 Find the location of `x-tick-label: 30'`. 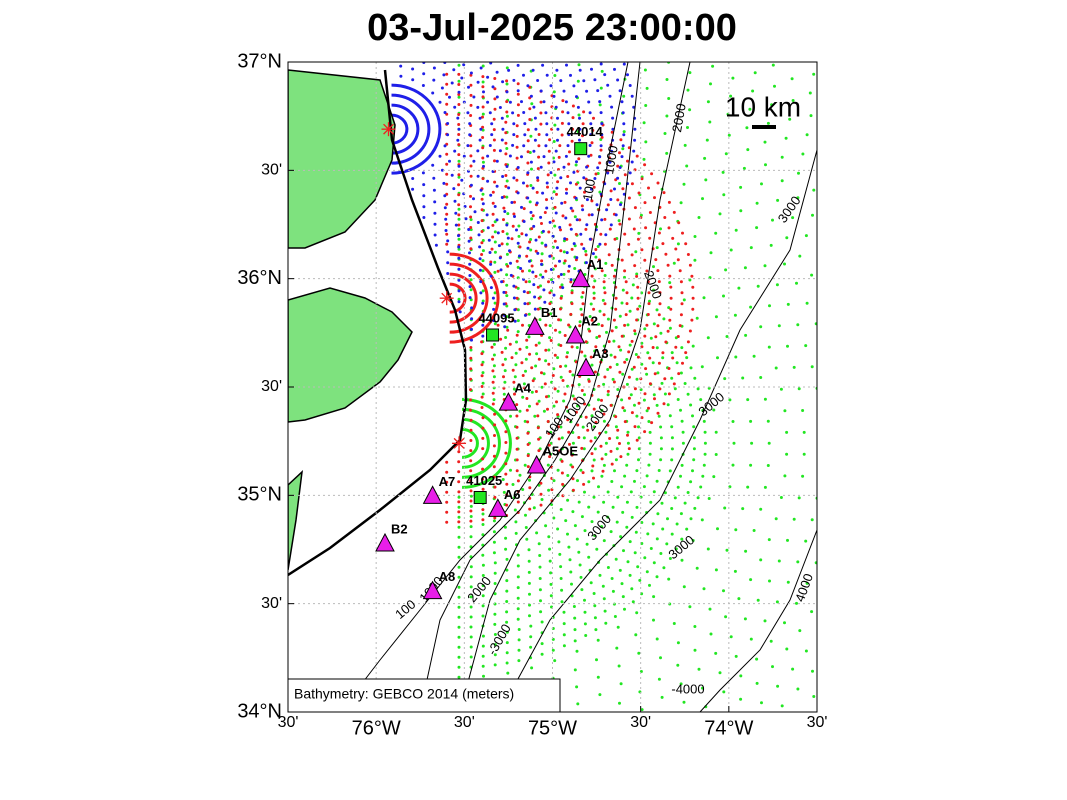

x-tick-label: 30' is located at coordinates (288, 722).